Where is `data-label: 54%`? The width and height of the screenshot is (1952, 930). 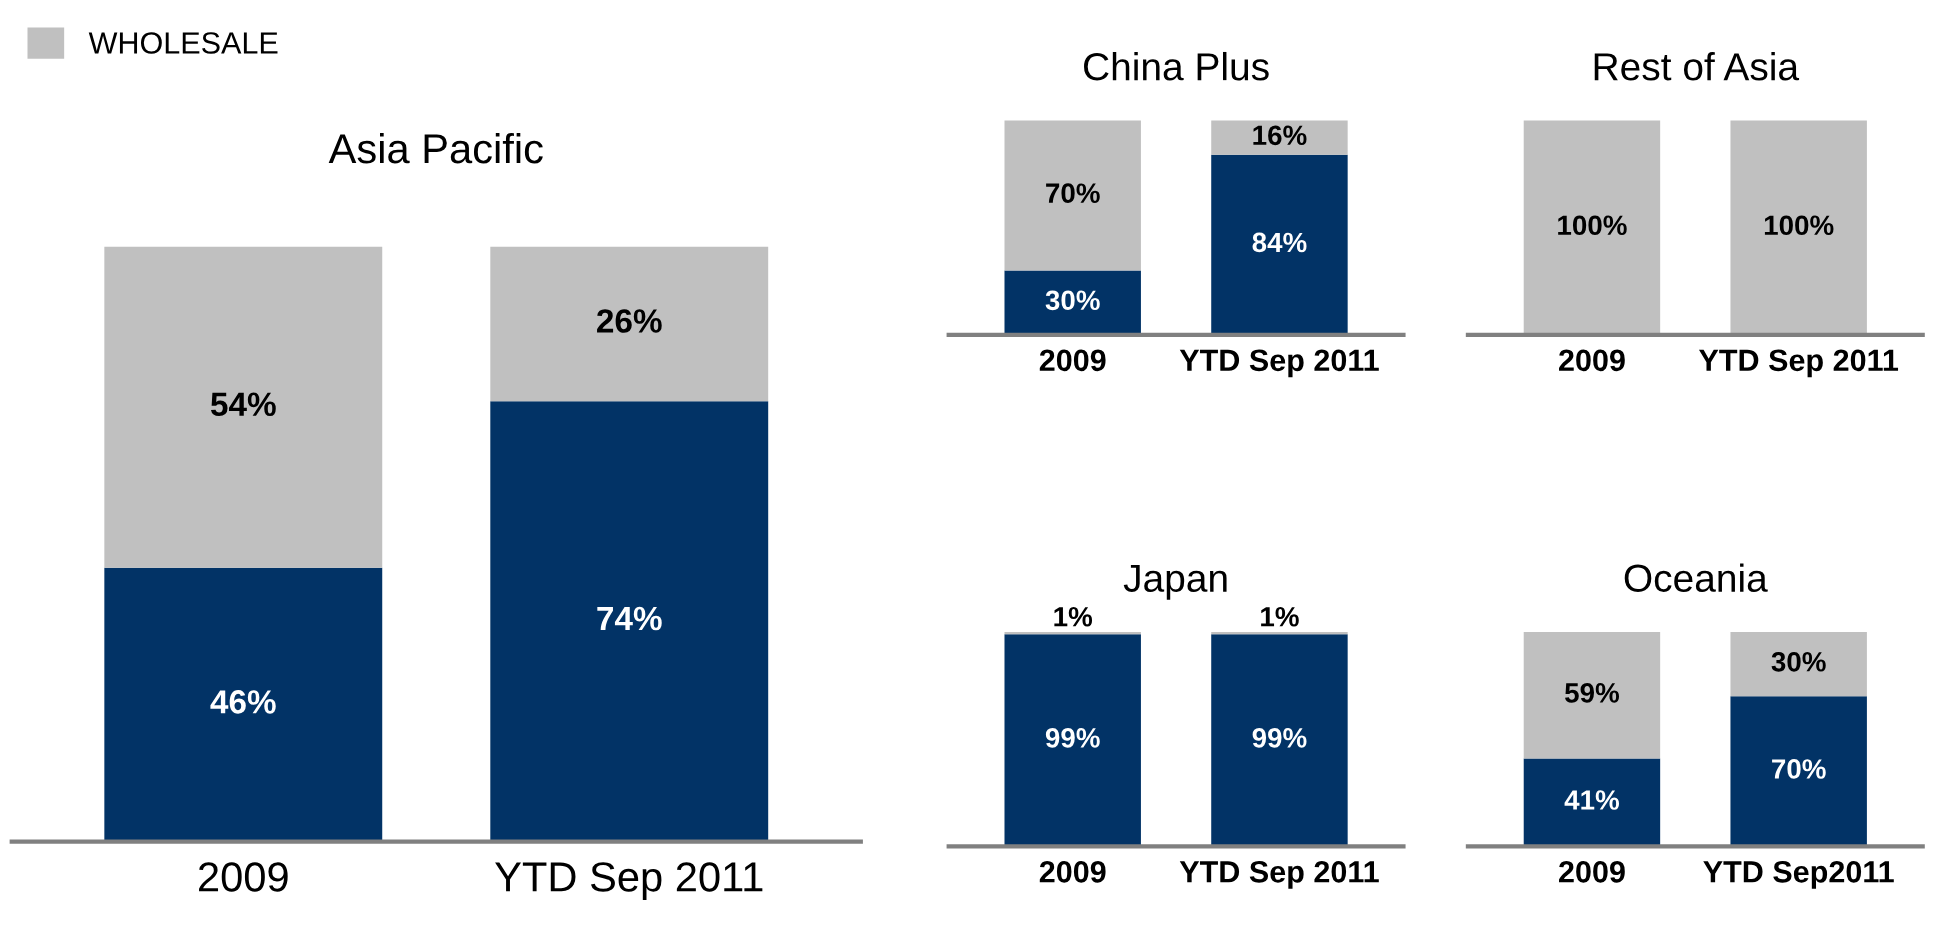
data-label: 54% is located at coordinates (243, 404).